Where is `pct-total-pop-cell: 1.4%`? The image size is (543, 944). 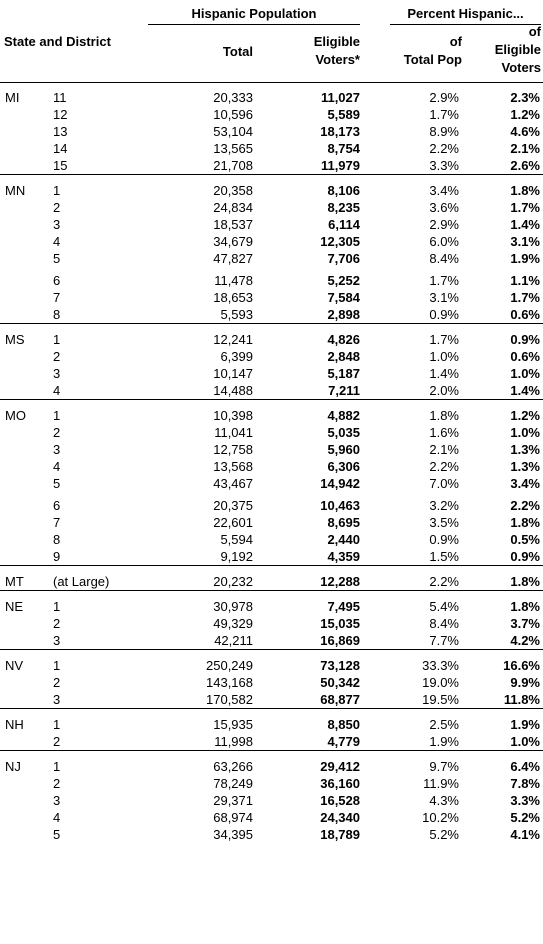
pct-total-pop-cell: 1.4% is located at coordinates (444, 373).